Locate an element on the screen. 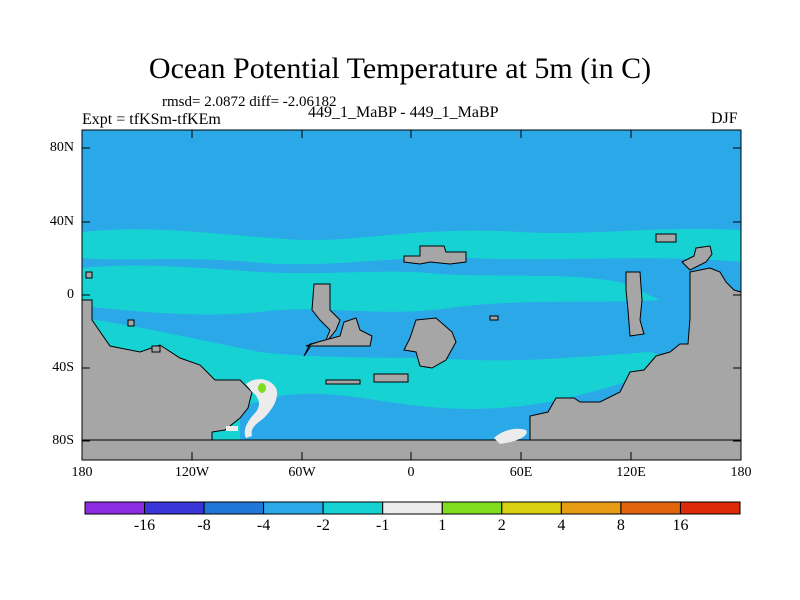 This screenshot has width=800, height=600. land-north-island is located at coordinates (666, 238).